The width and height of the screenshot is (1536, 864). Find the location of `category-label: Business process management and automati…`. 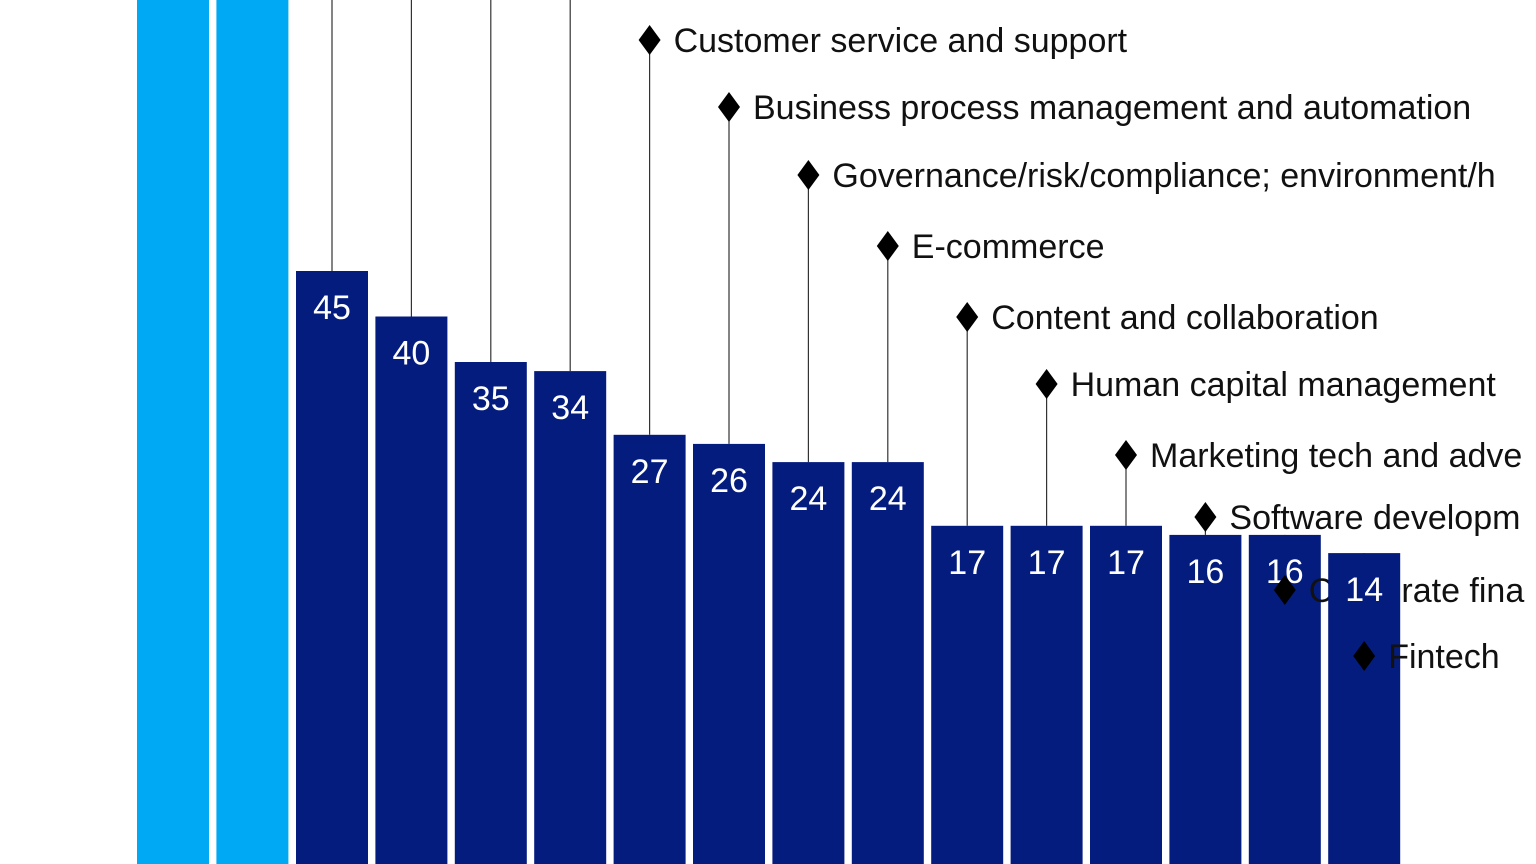

category-label: Business process management and automati… is located at coordinates (1112, 108).